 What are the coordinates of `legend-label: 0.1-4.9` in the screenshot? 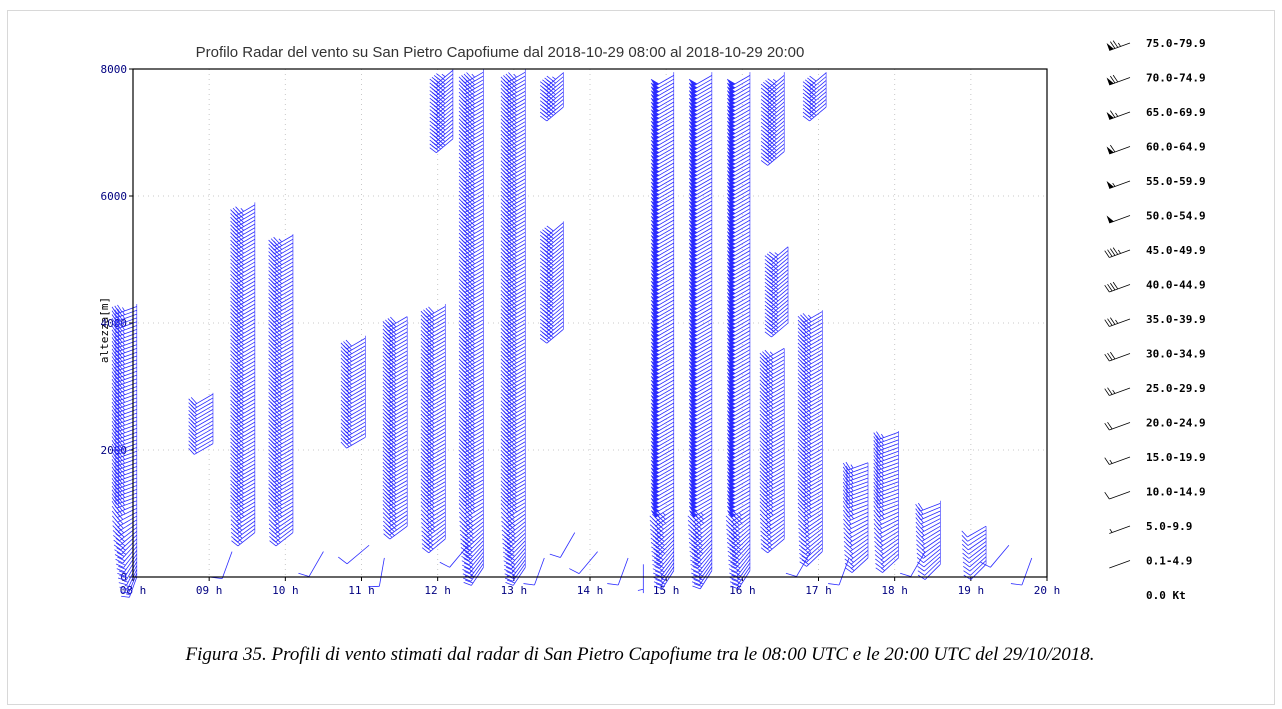 It's located at (1169, 561).